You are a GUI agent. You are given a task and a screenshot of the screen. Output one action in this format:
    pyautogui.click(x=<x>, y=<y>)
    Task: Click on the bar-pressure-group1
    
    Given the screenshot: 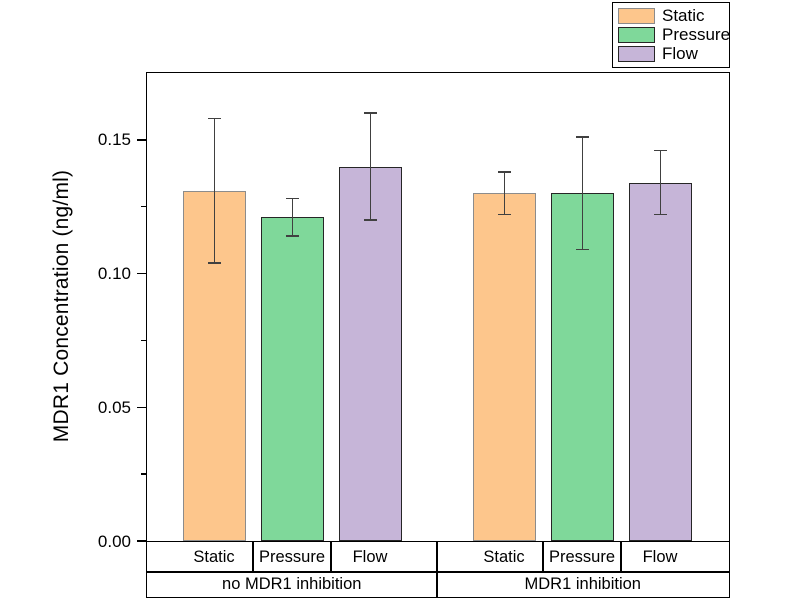 What is the action you would take?
    pyautogui.click(x=292, y=379)
    